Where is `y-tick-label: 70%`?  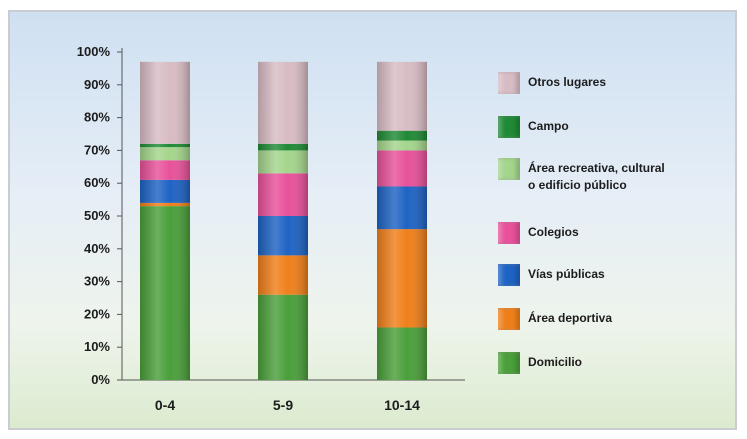 y-tick-label: 70% is located at coordinates (97, 149).